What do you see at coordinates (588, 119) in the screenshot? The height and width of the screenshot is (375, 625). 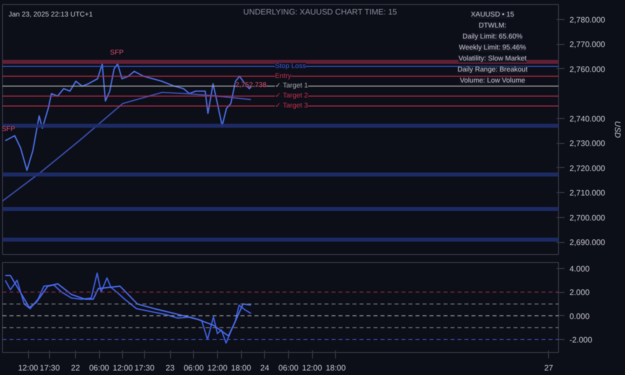 I see `y-tick-label: 2,740.000` at bounding box center [588, 119].